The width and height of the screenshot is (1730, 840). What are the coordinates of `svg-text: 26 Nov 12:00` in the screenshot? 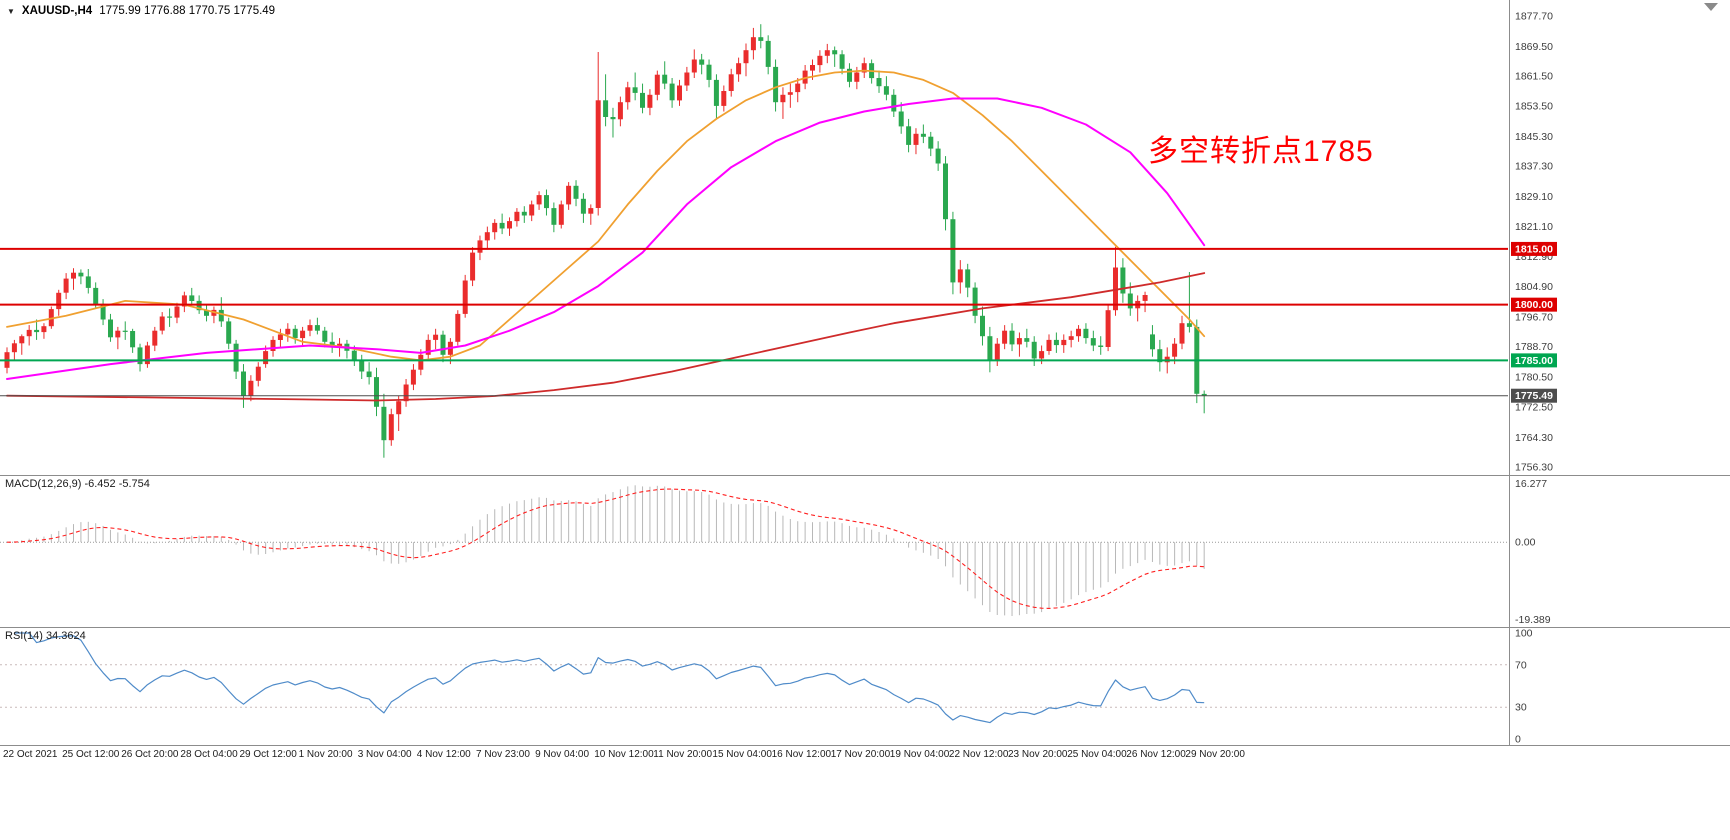 It's located at (1156, 754).